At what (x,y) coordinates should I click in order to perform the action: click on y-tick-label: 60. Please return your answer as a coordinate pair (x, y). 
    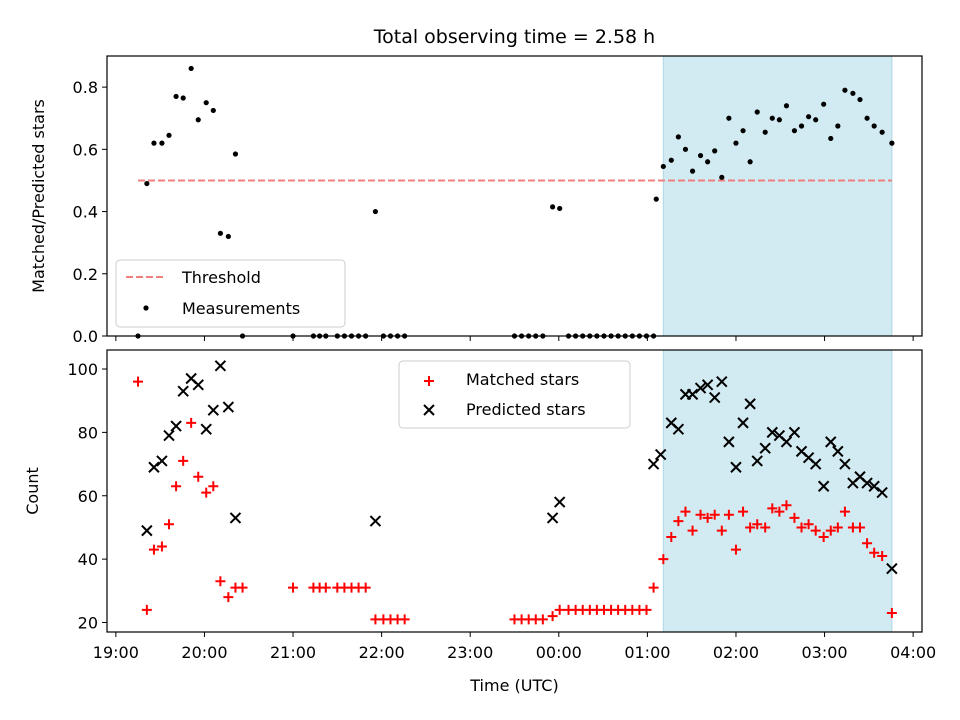
    Looking at the image, I should click on (88, 496).